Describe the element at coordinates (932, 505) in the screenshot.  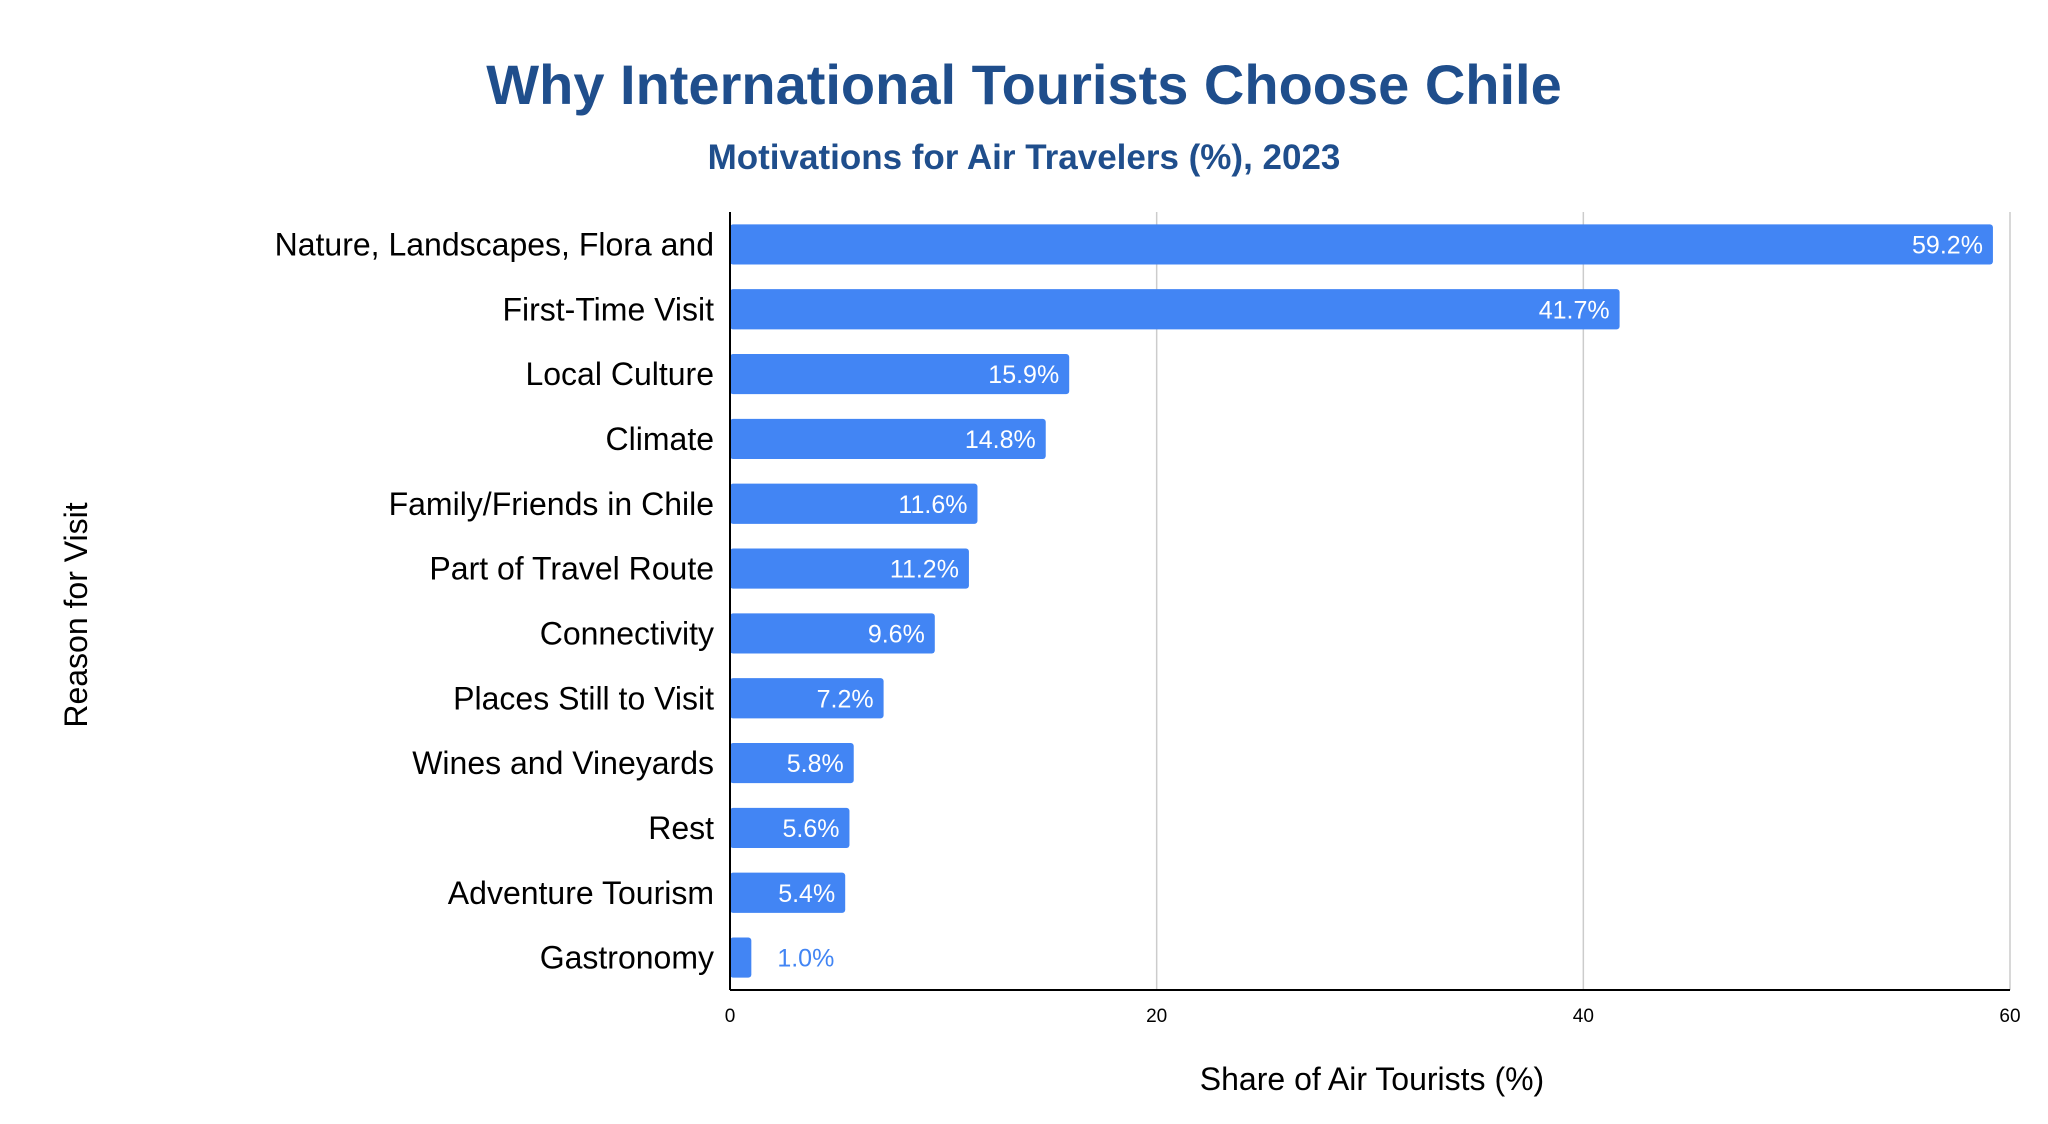
I see `value-label: 11.6%` at that location.